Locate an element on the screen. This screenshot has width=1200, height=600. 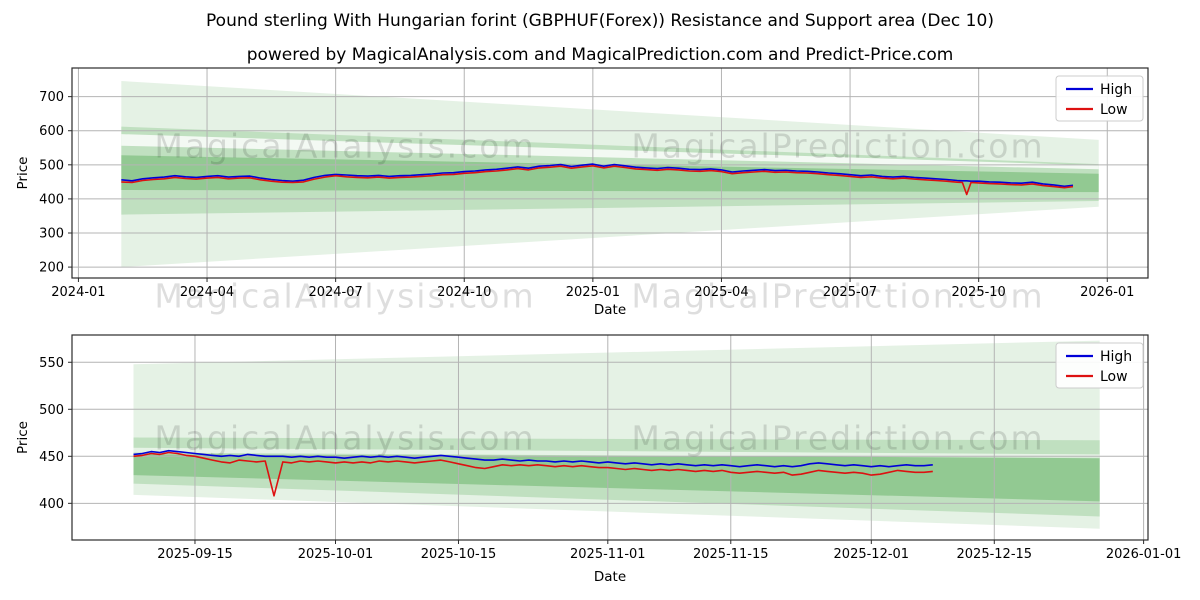
inner-support-resistance-area is located at coordinates (616, 478).